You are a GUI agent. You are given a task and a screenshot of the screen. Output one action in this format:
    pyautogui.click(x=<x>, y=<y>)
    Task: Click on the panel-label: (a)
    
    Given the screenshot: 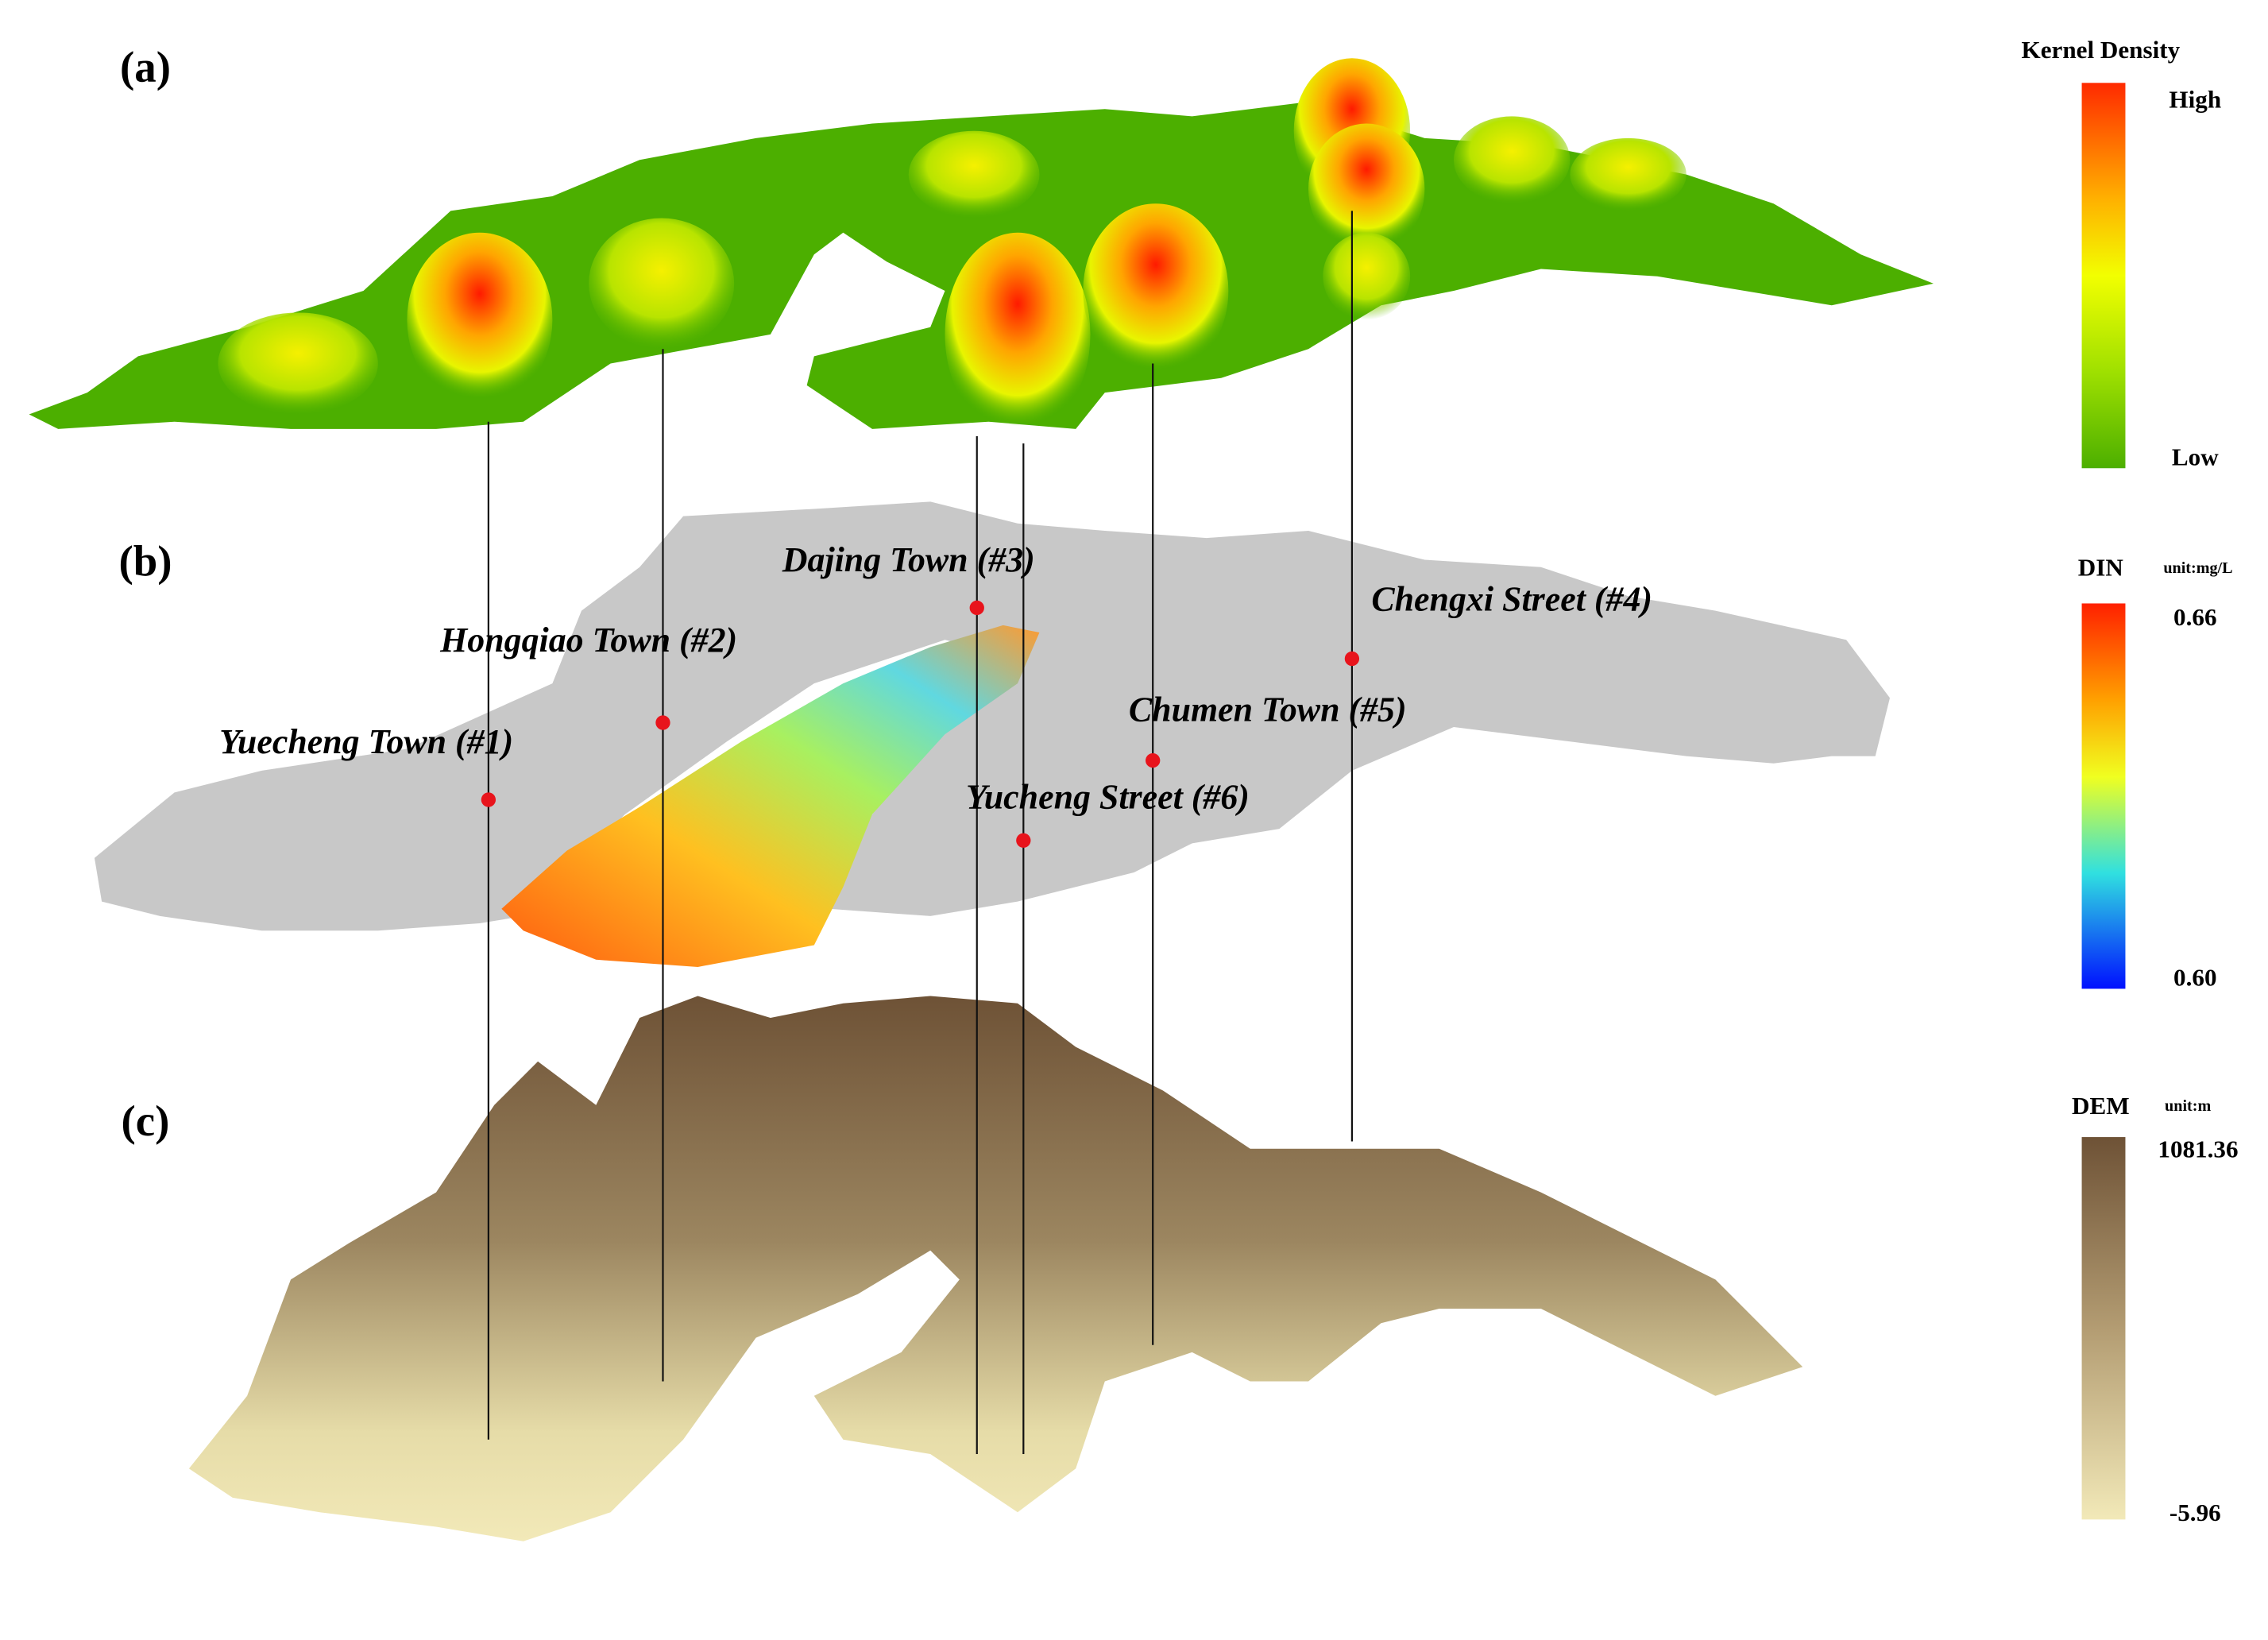 What is the action you would take?
    pyautogui.click(x=145, y=66)
    